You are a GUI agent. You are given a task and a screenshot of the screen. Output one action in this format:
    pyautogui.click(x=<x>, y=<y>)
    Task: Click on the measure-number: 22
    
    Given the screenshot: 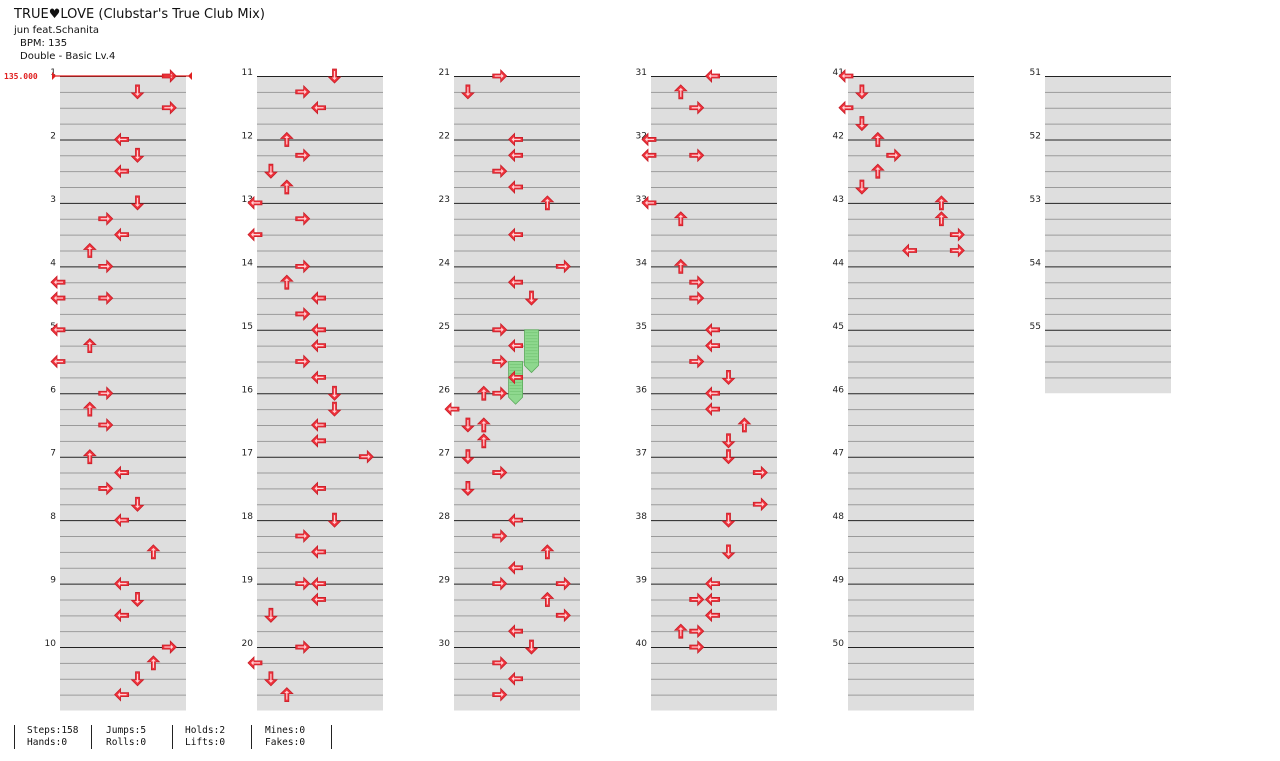 What is the action you would take?
    pyautogui.click(x=444, y=136)
    